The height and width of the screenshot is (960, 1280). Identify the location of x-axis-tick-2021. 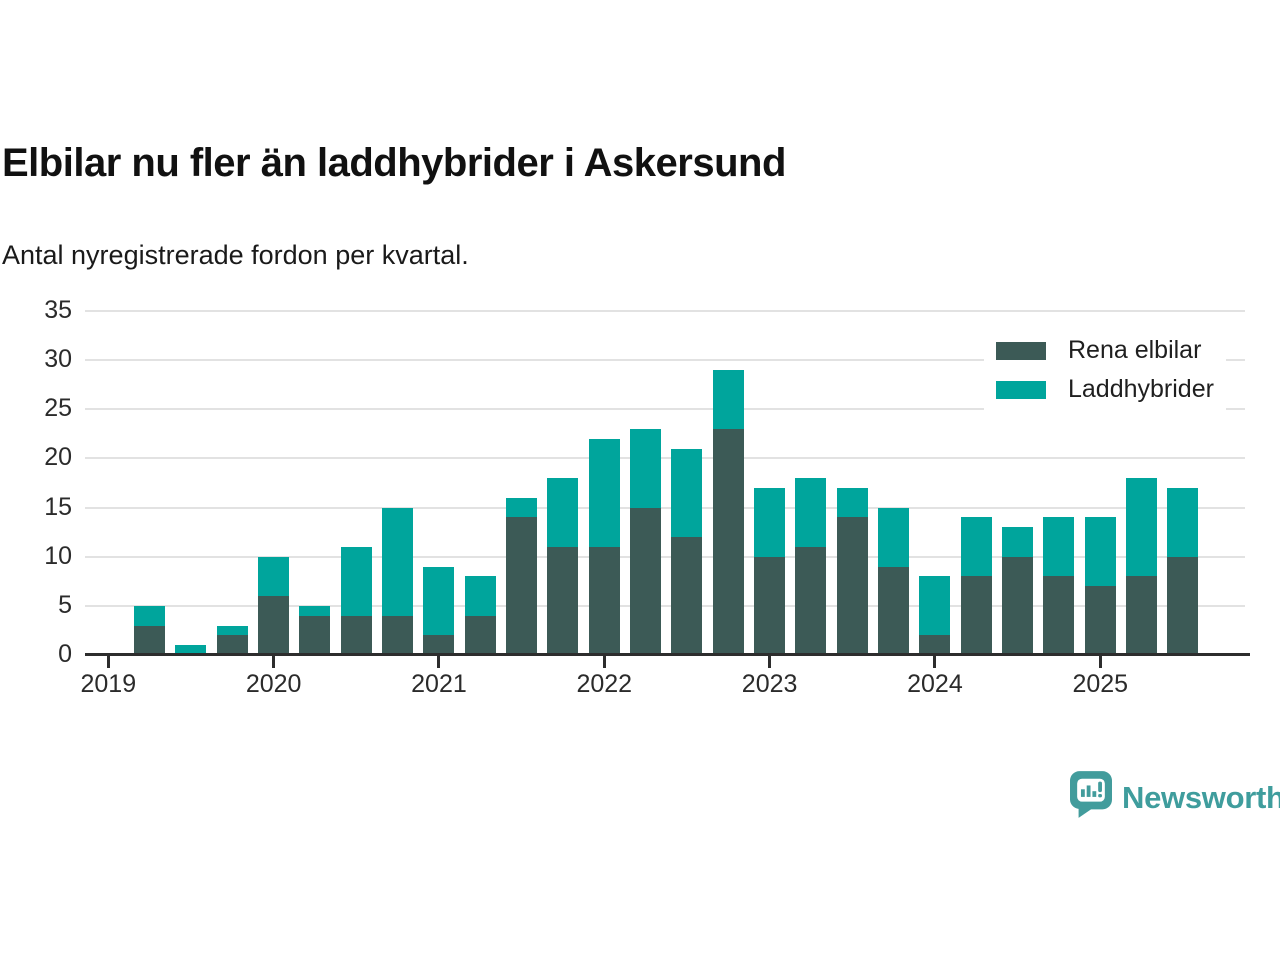
(439, 662).